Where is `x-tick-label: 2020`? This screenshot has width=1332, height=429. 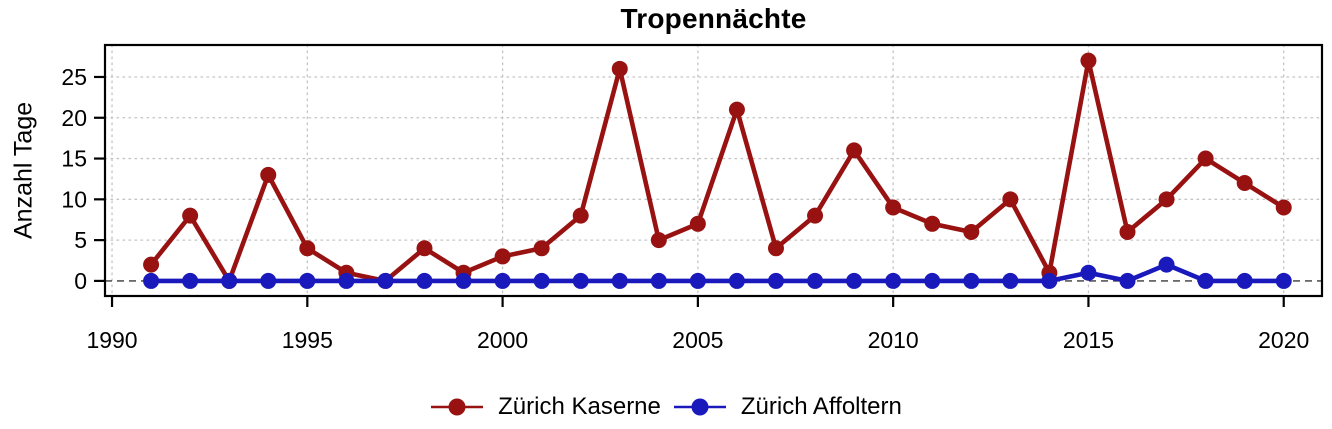
x-tick-label: 2020 is located at coordinates (1283, 340).